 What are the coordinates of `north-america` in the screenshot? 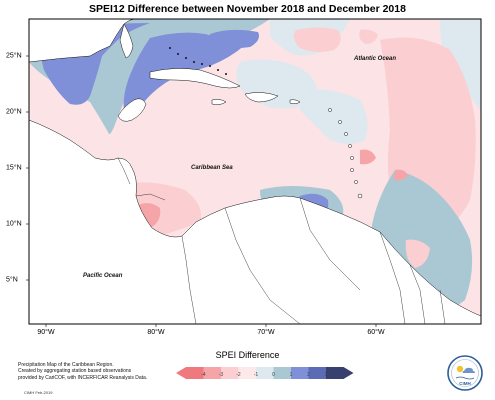 It's located at (83, 41).